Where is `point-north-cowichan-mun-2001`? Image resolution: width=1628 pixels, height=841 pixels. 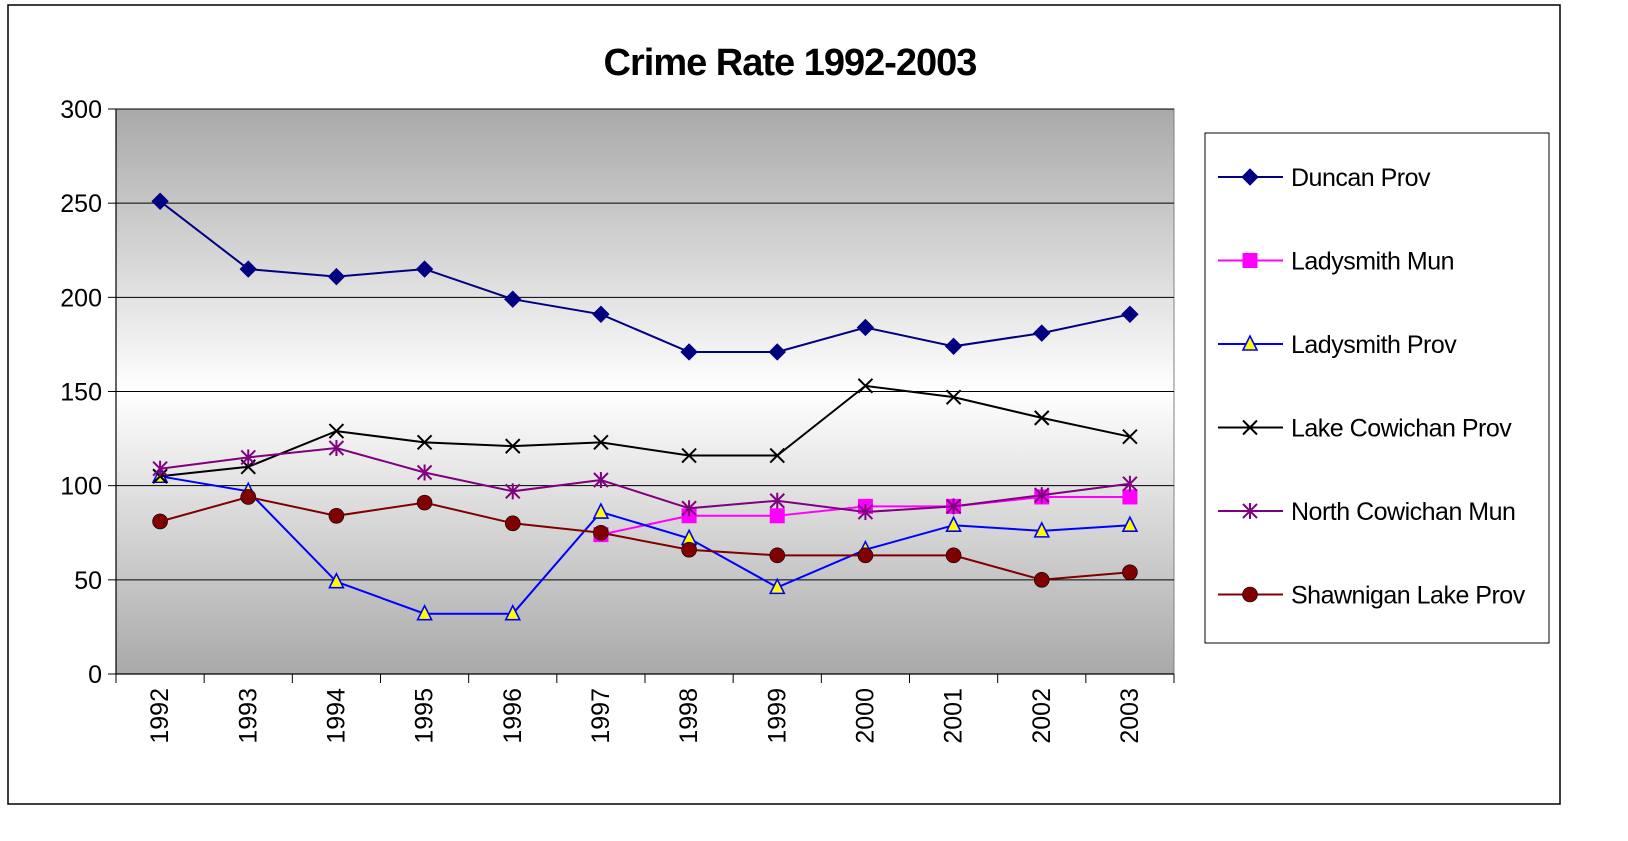 point-north-cowichan-mun-2001 is located at coordinates (953, 506).